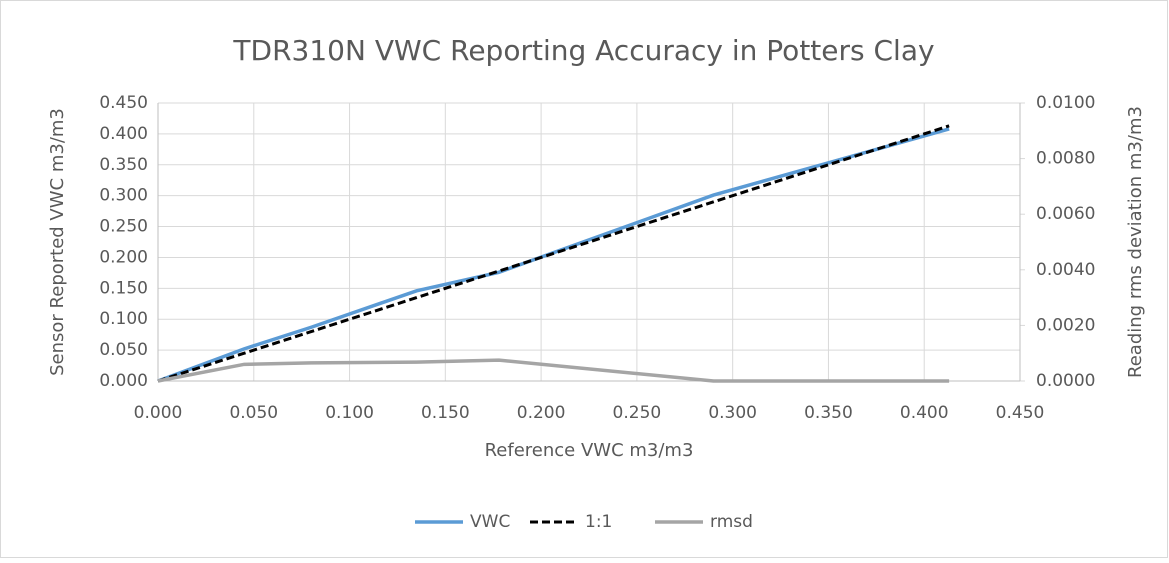 Image resolution: width=1169 pixels, height=563 pixels. Describe the element at coordinates (349, 413) in the screenshot. I see `x-tick-label: 0.100` at that location.